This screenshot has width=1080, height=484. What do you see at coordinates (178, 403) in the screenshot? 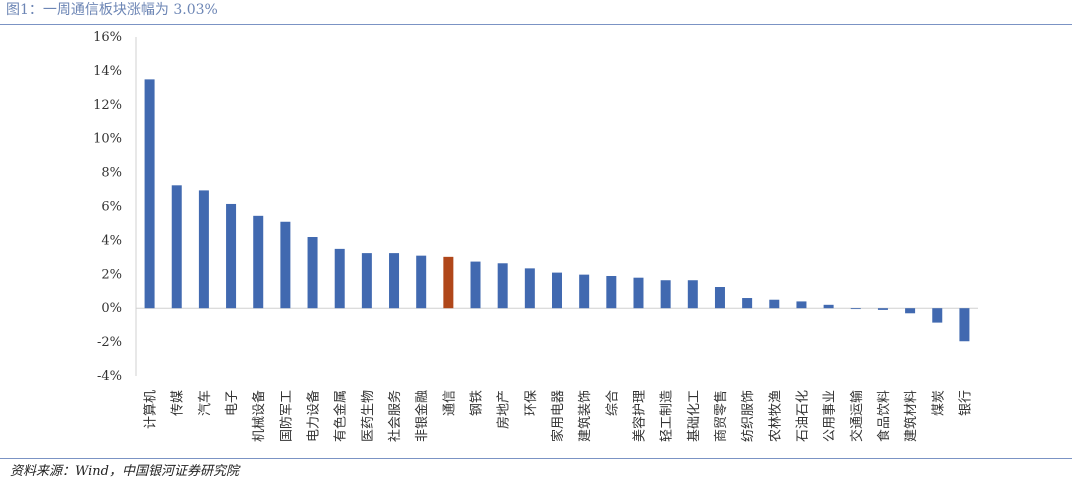
I see `x-tick-label: 传媒` at bounding box center [178, 403].